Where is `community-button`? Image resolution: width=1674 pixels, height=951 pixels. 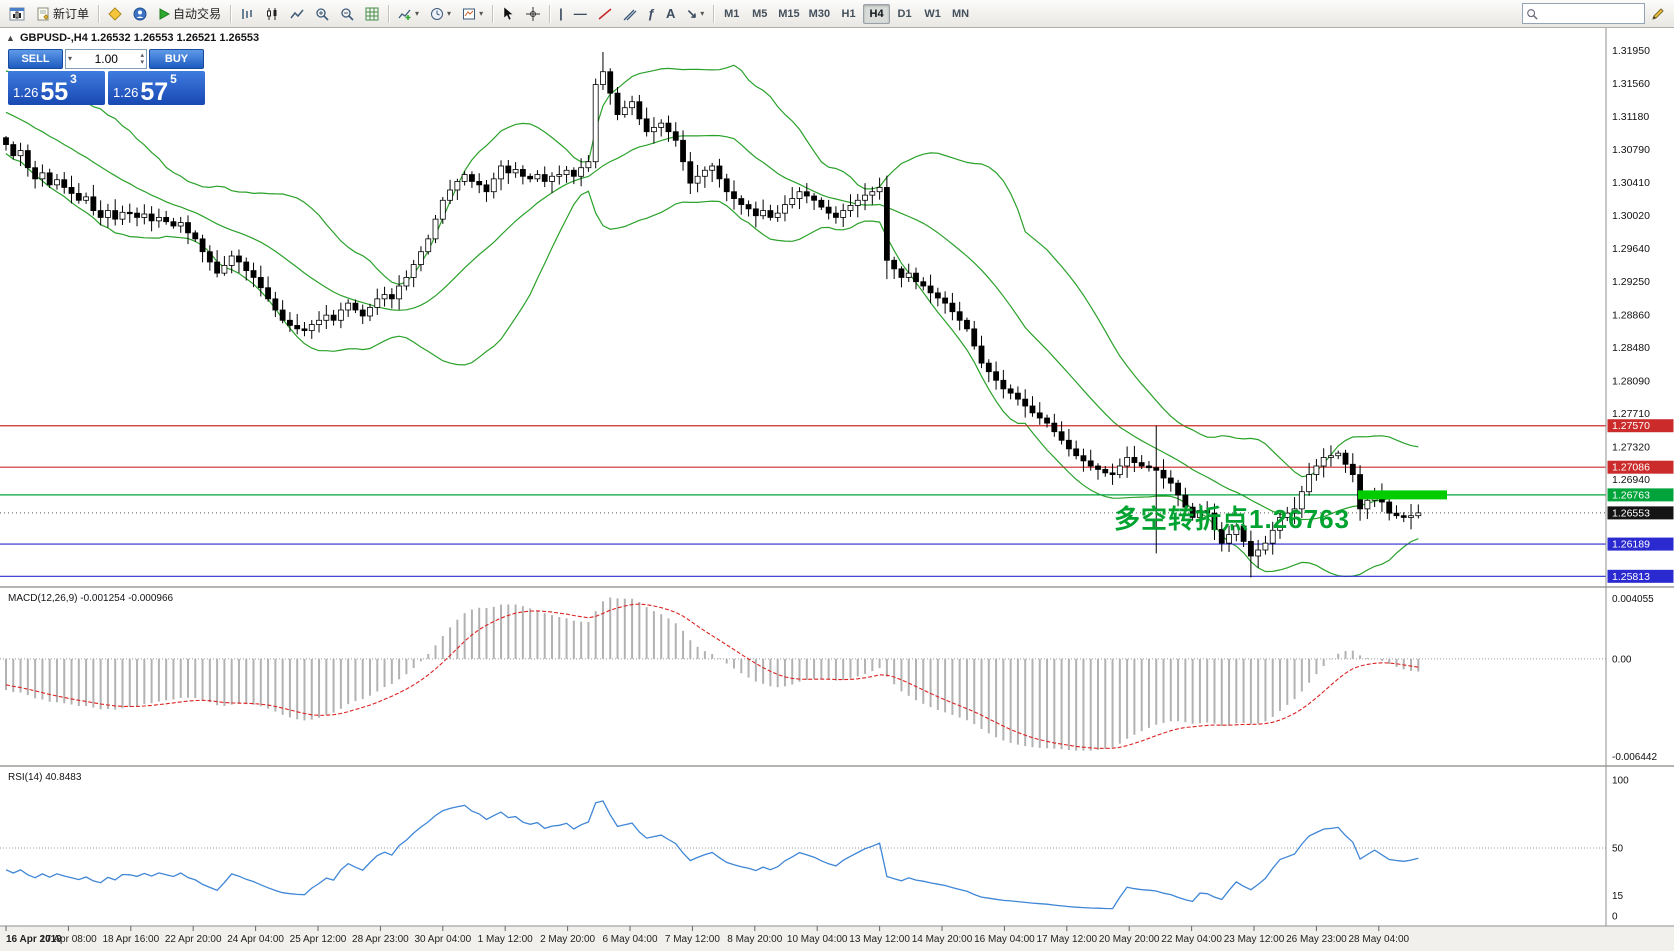
community-button is located at coordinates (140, 14).